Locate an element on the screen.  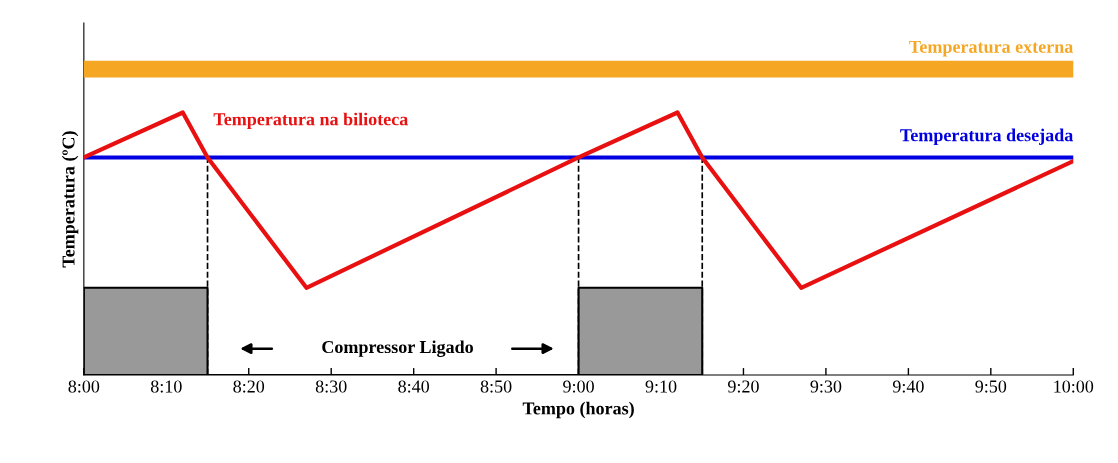
x-tick-label: 9:10 is located at coordinates (661, 386).